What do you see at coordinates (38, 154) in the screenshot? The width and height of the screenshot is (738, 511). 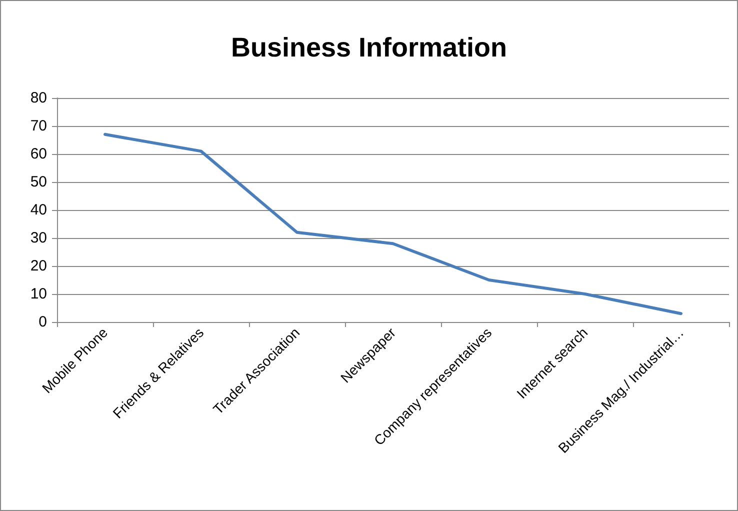 I see `y-tick-label: 60` at bounding box center [38, 154].